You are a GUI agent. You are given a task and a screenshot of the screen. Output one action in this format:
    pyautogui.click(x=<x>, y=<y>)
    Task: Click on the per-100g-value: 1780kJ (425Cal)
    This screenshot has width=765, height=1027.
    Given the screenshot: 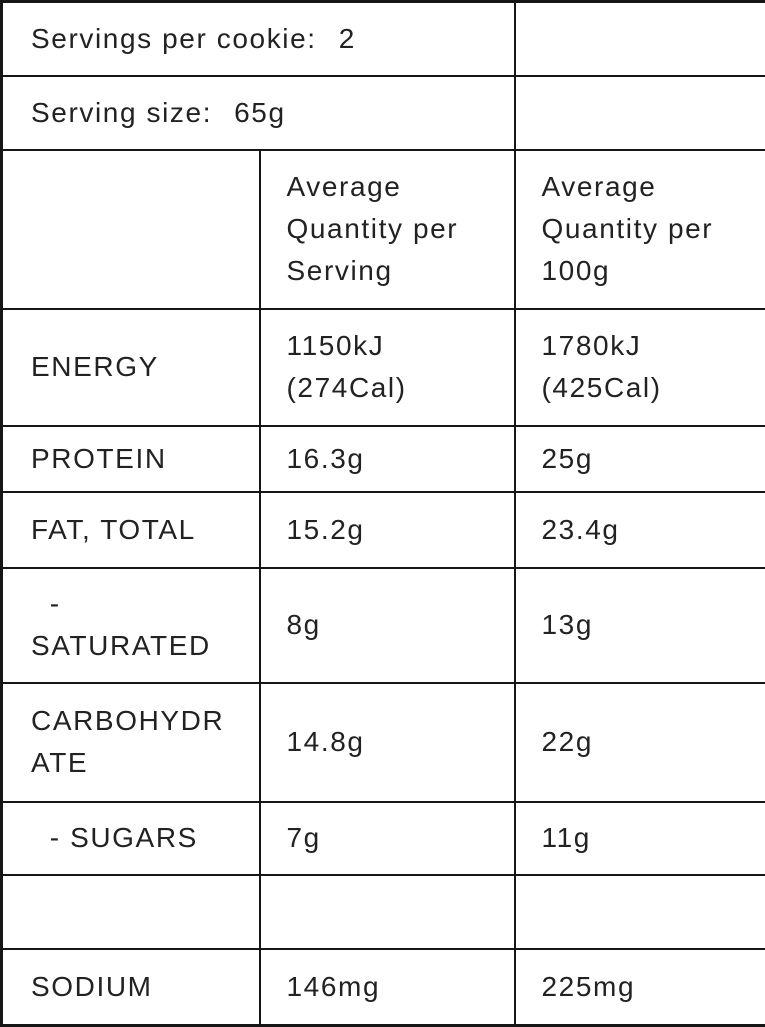 What is the action you would take?
    pyautogui.click(x=640, y=367)
    